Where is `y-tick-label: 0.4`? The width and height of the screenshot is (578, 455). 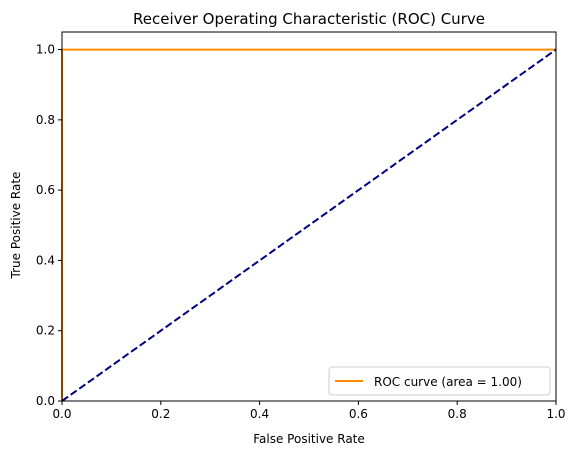 y-tick-label: 0.4 is located at coordinates (45, 260).